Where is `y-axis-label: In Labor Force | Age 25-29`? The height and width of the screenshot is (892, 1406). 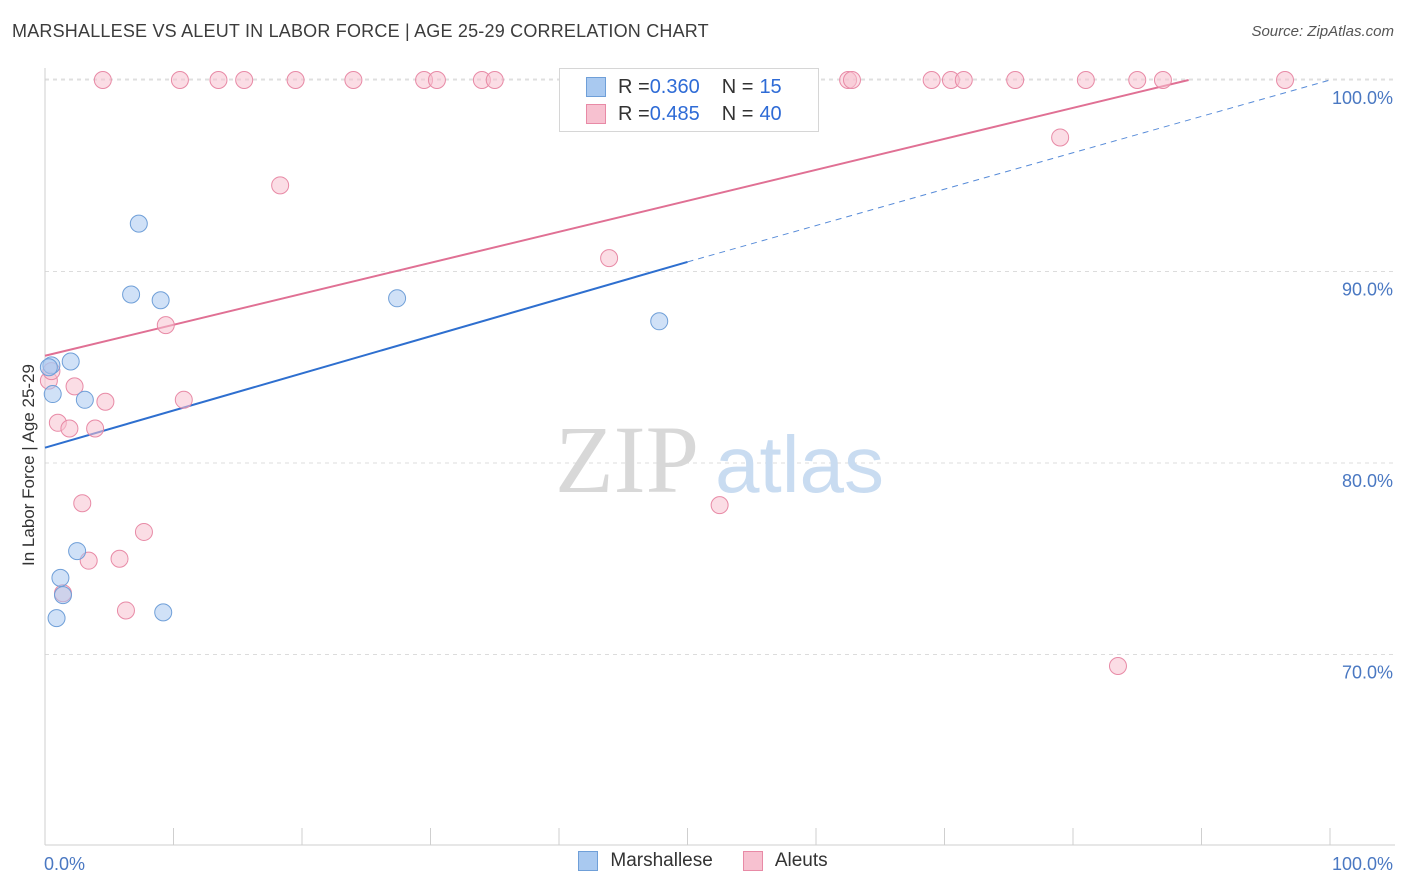
y-axis-label: In Labor Force | Age 25-29 is located at coordinates (28, 465).